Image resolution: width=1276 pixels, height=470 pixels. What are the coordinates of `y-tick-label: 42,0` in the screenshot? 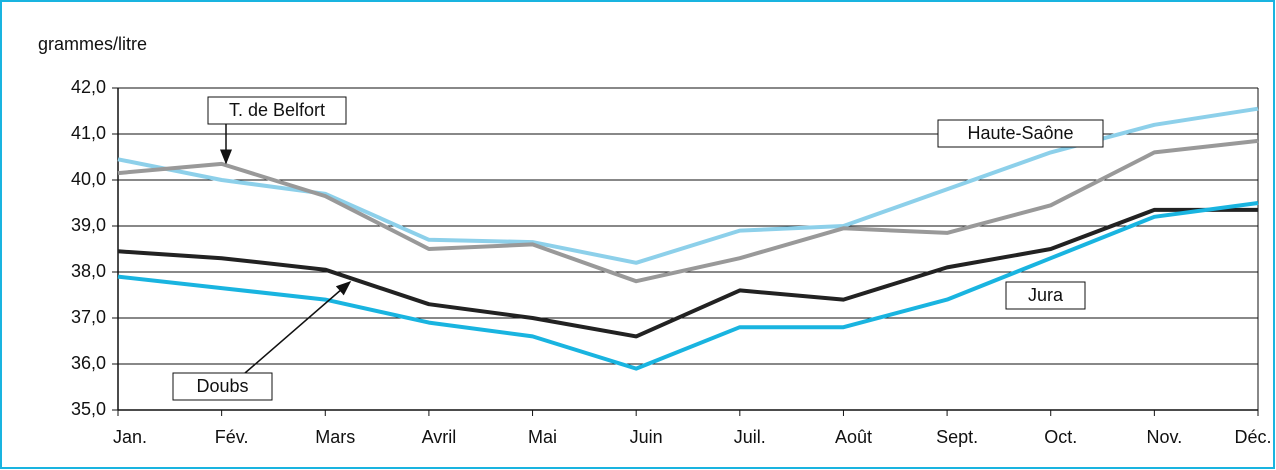 It's located at (88, 87).